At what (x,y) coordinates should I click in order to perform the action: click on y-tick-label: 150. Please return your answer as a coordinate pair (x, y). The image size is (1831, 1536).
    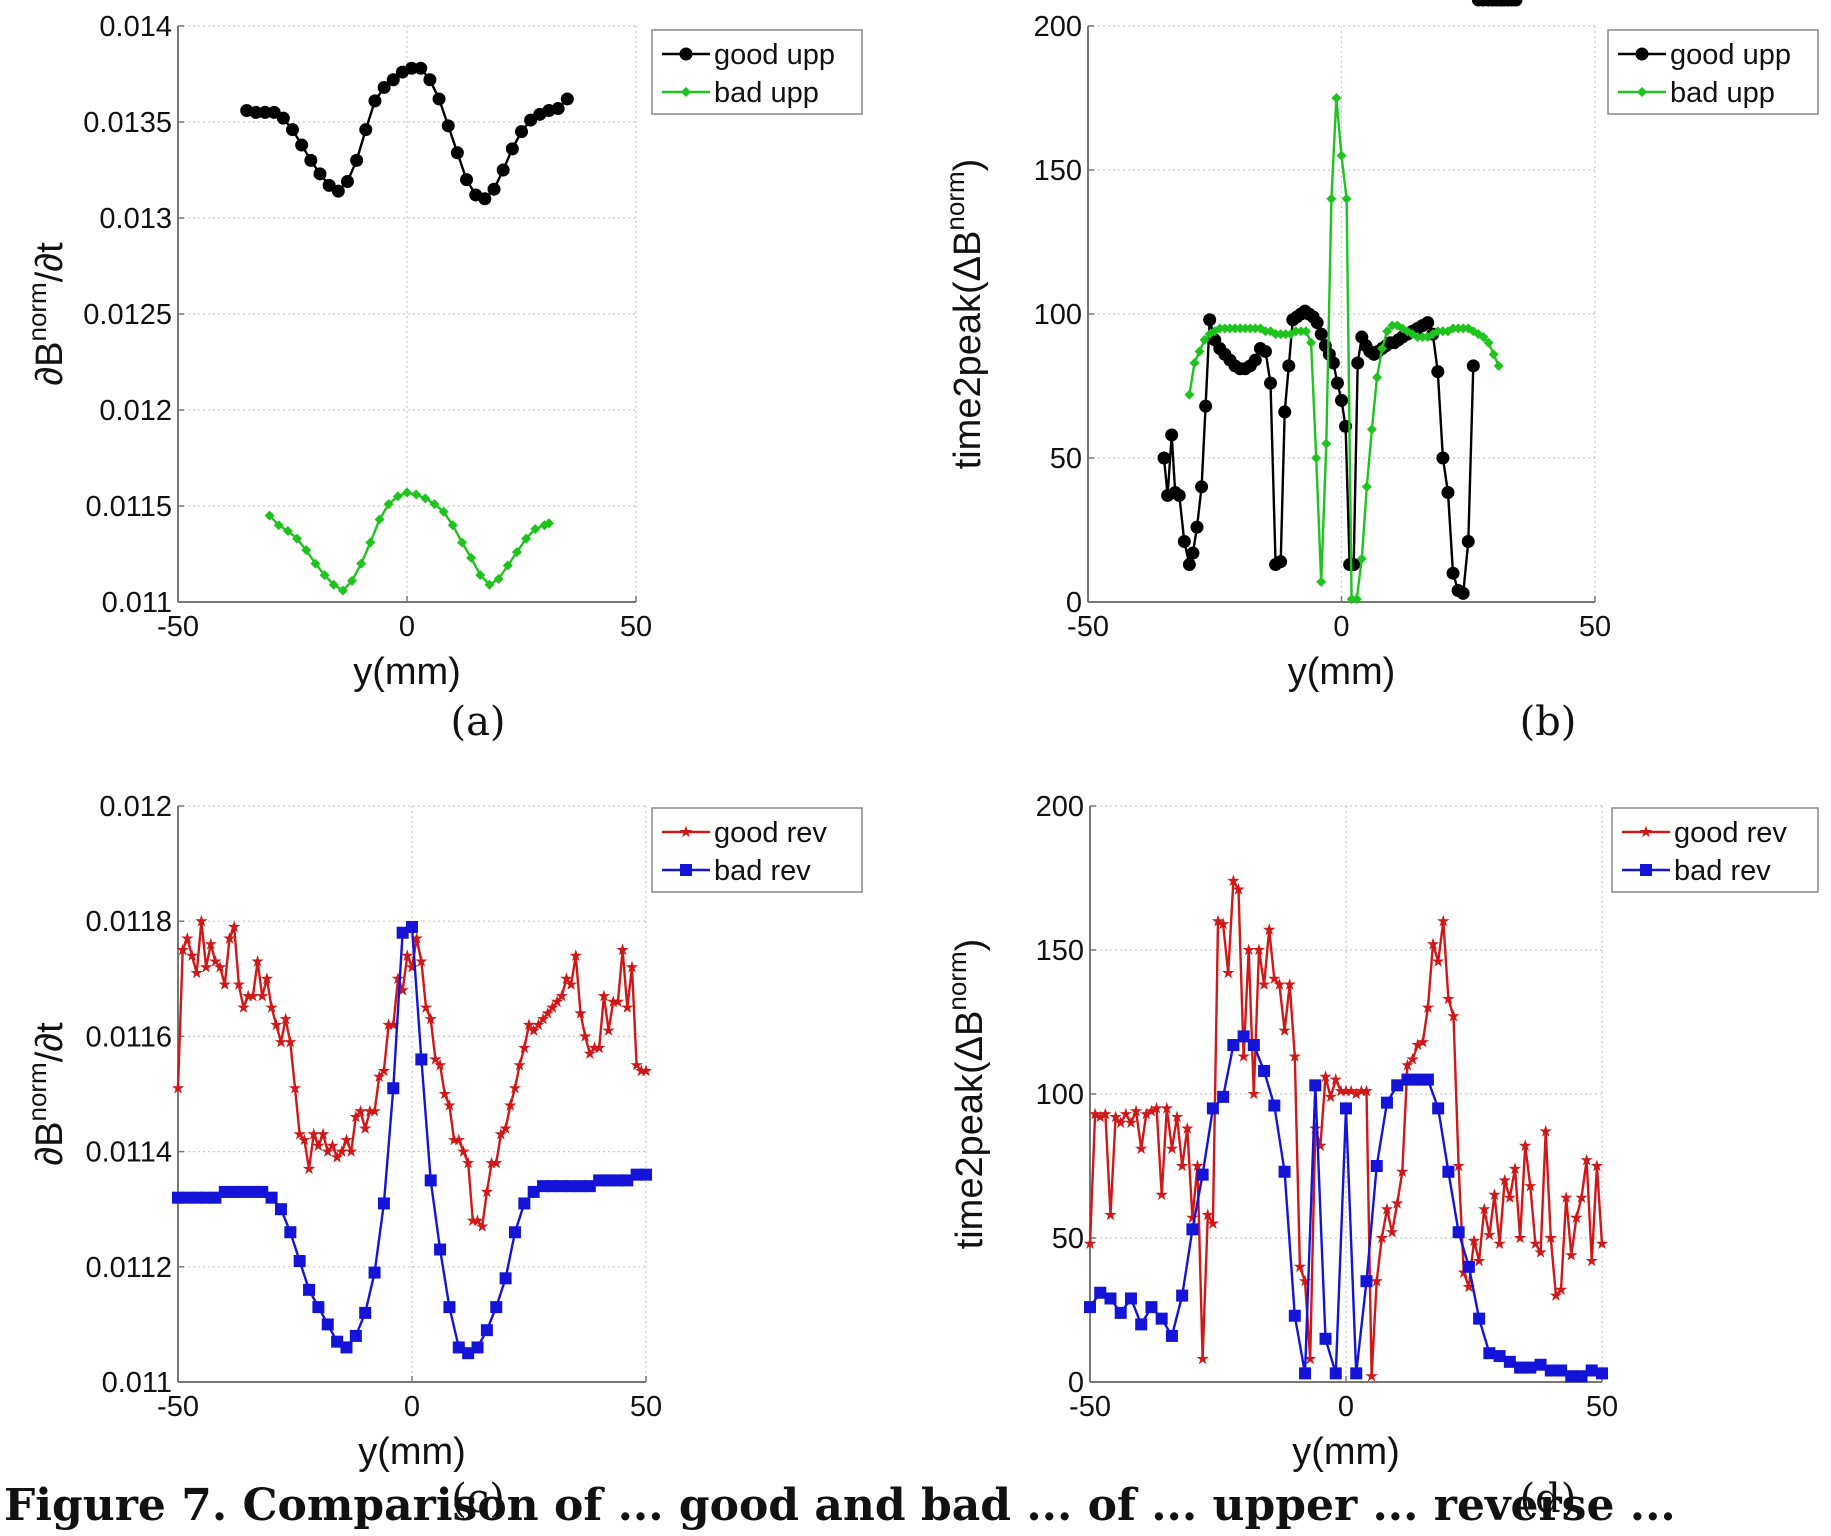
    Looking at the image, I should click on (1060, 951).